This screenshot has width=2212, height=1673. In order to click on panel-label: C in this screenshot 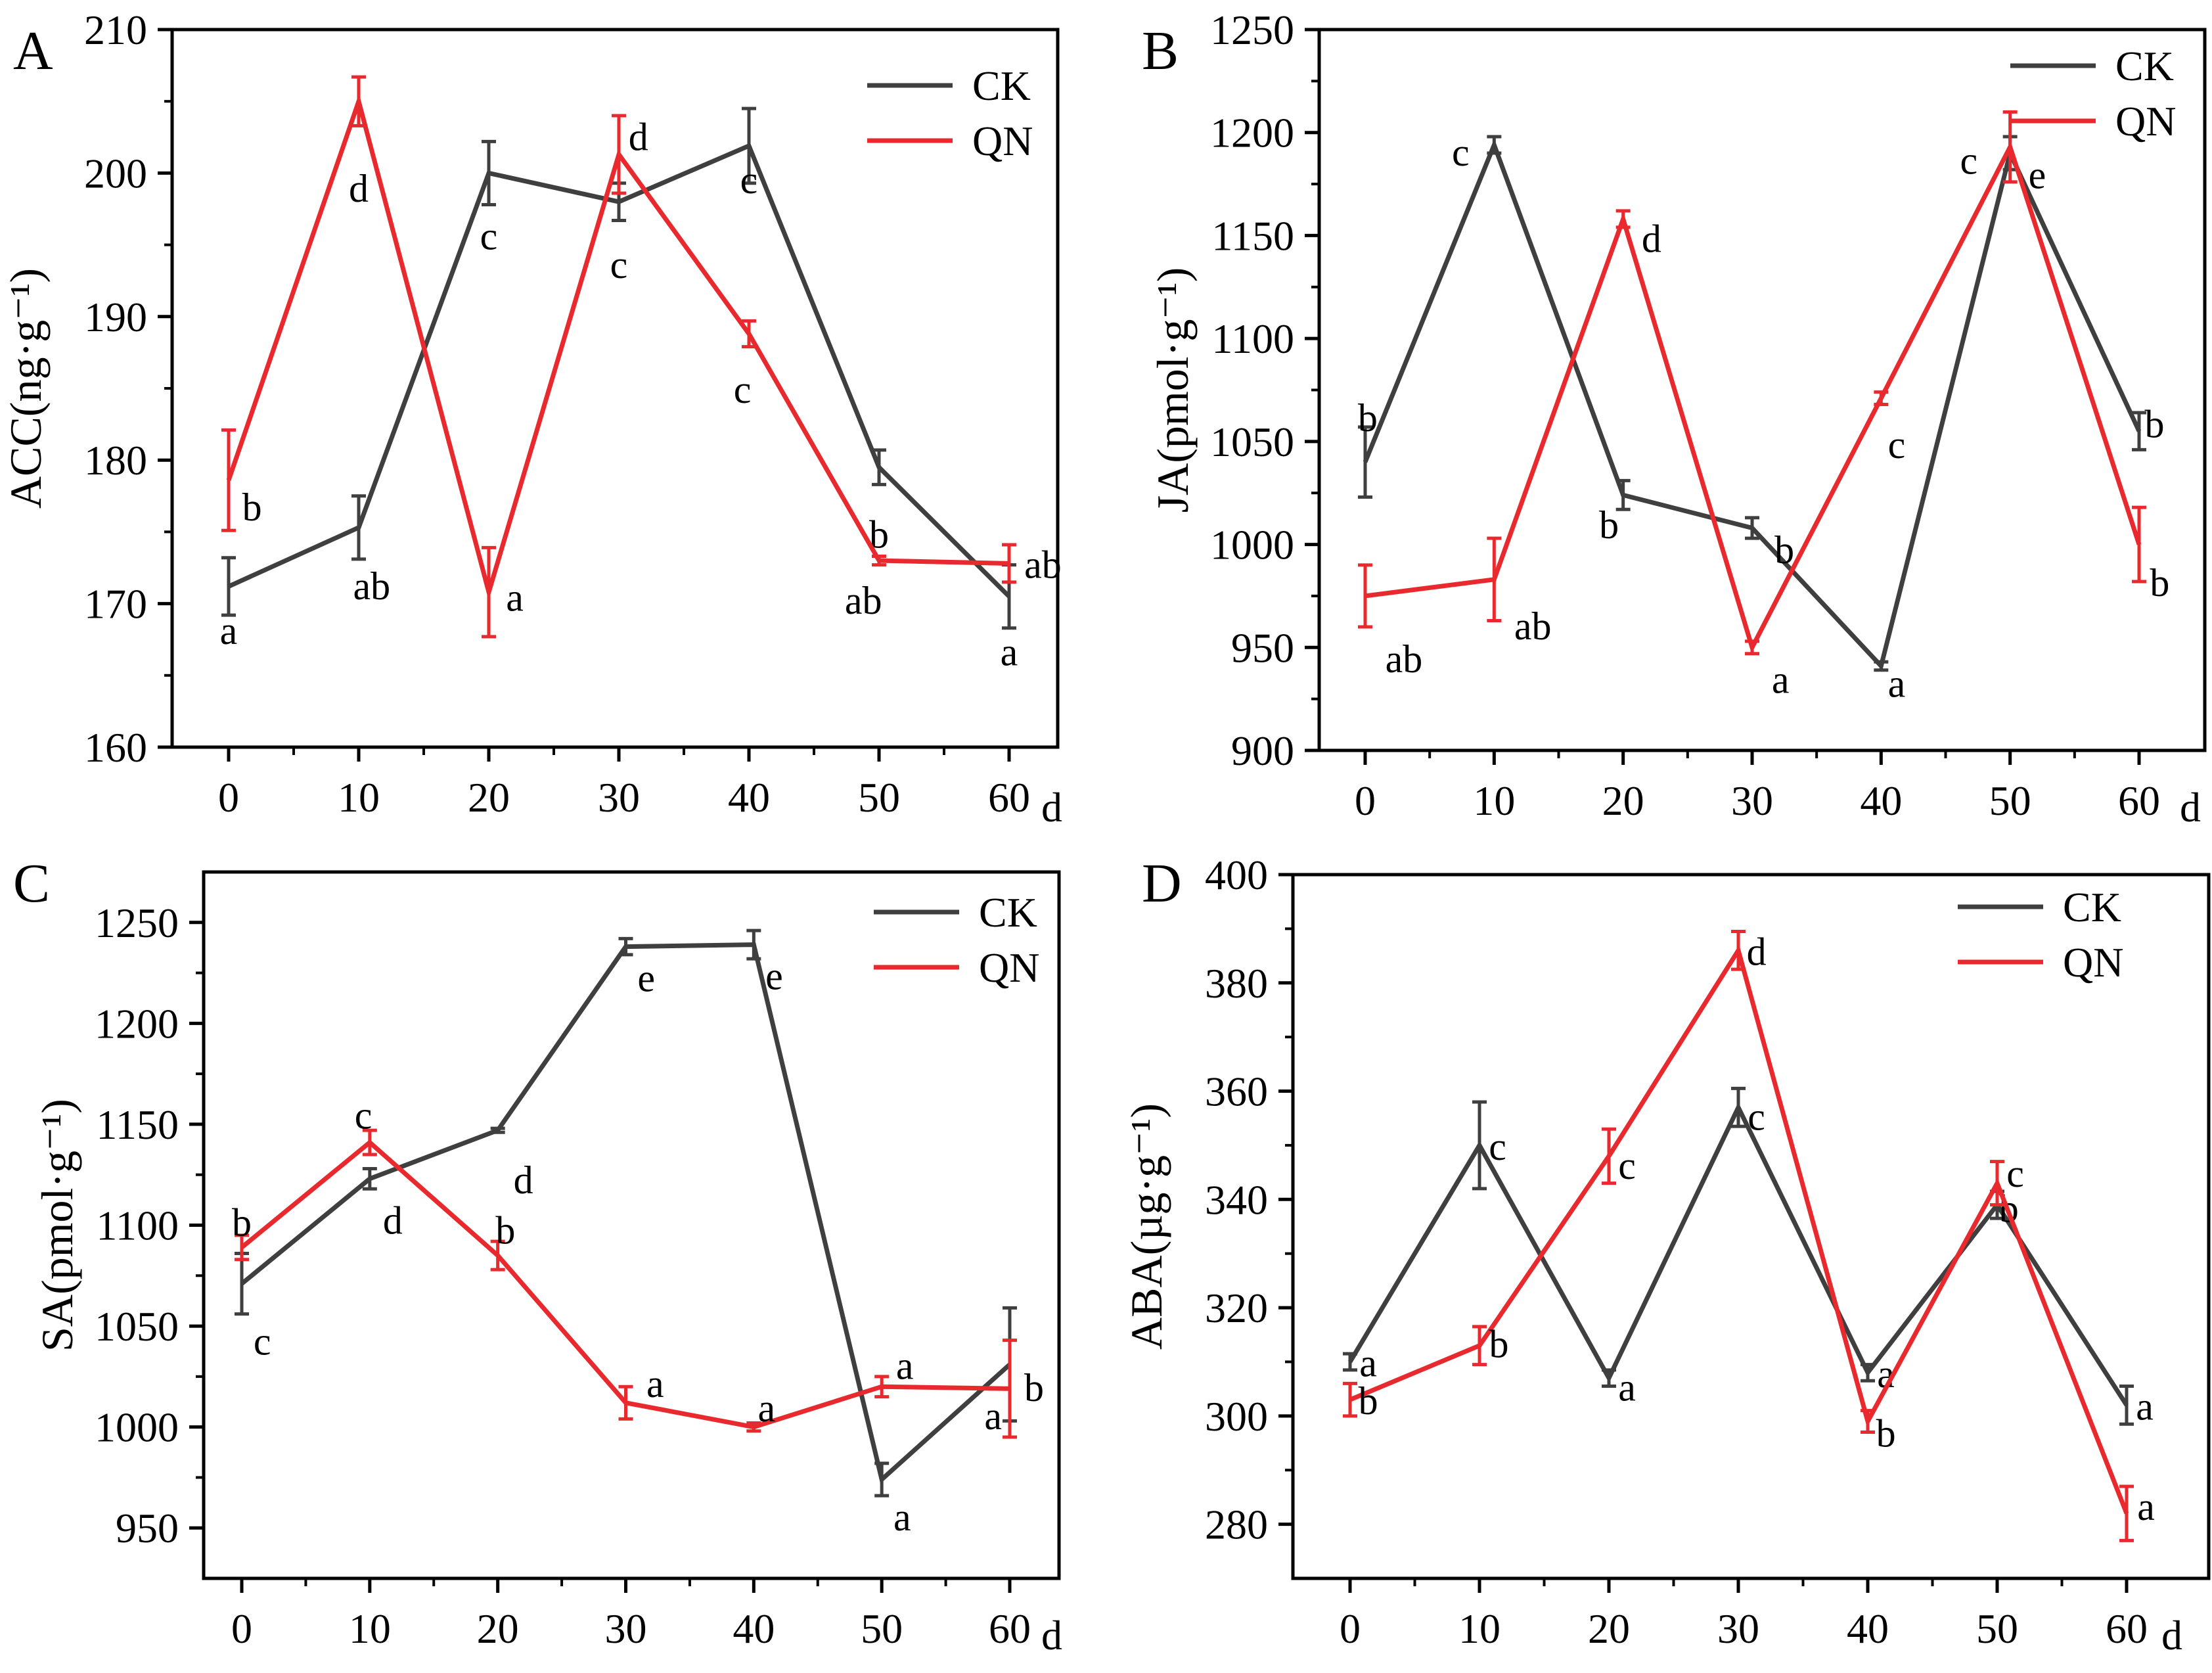, I will do `click(31, 883)`.